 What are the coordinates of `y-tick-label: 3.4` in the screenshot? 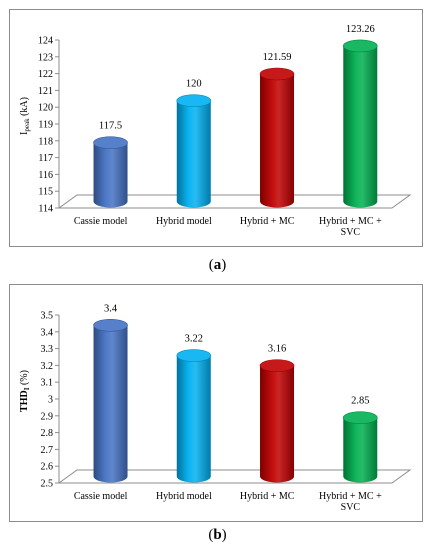 It's located at (47, 332).